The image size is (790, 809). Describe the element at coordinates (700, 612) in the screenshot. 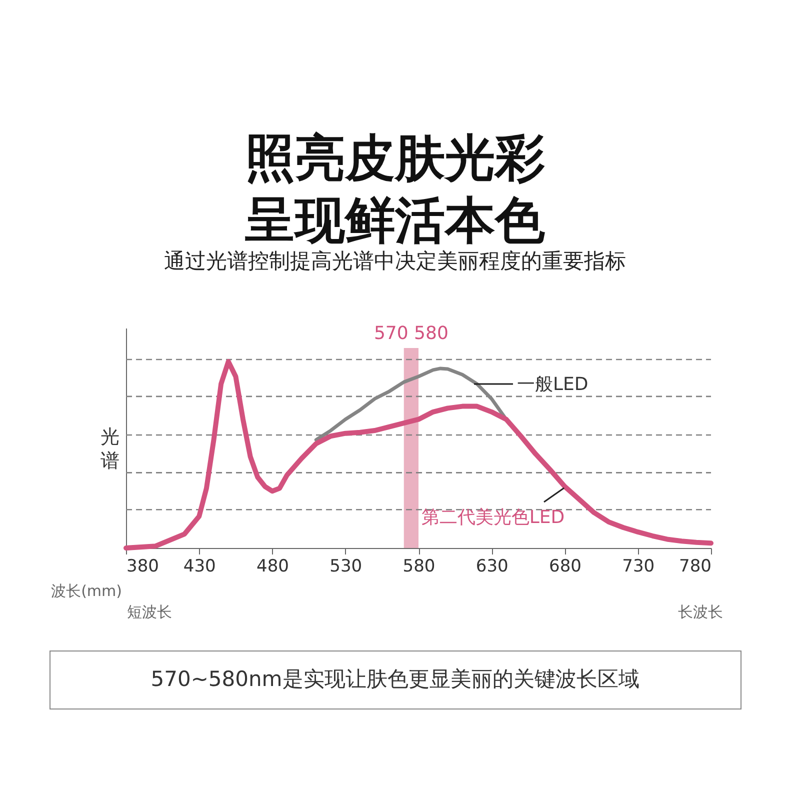

I see `text: 长波长` at that location.